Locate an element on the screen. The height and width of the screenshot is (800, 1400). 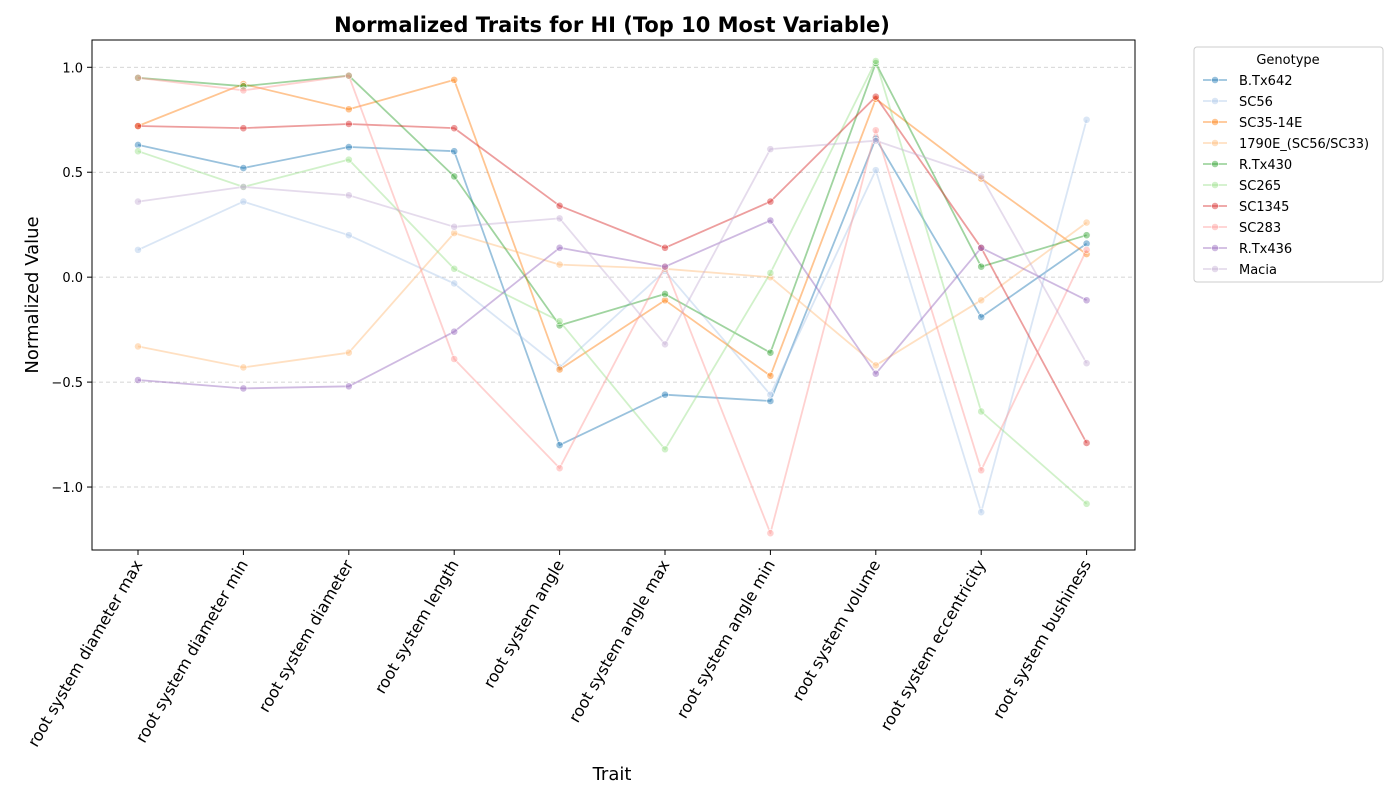
legend-item: SC283 is located at coordinates (1242, 228).